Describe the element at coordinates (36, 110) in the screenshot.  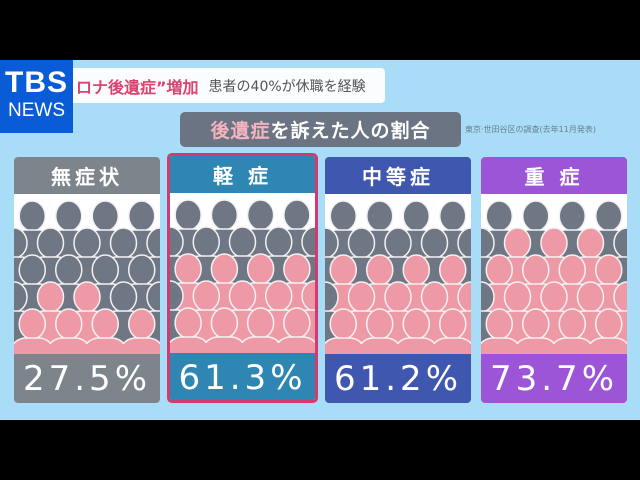
I see `logo-line2: NEWS` at that location.